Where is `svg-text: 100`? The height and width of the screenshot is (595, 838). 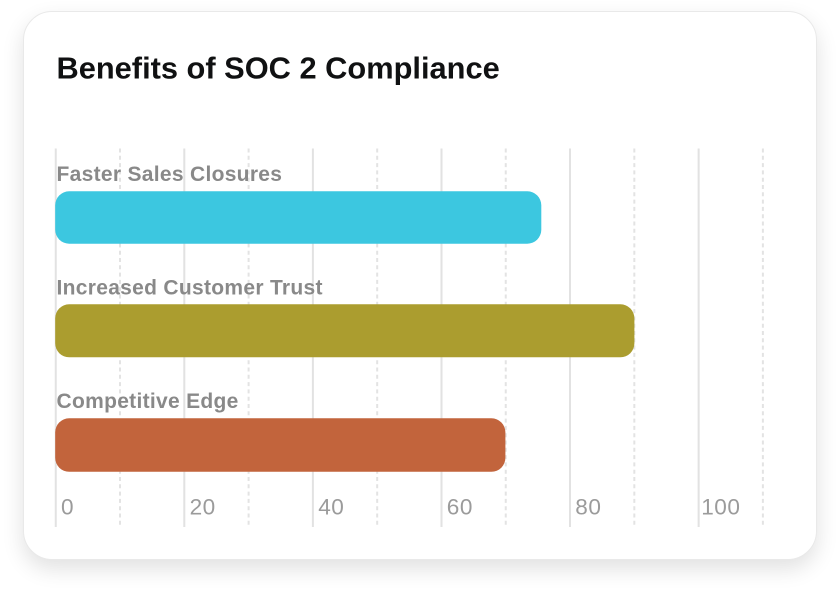 svg-text: 100 is located at coordinates (720, 507).